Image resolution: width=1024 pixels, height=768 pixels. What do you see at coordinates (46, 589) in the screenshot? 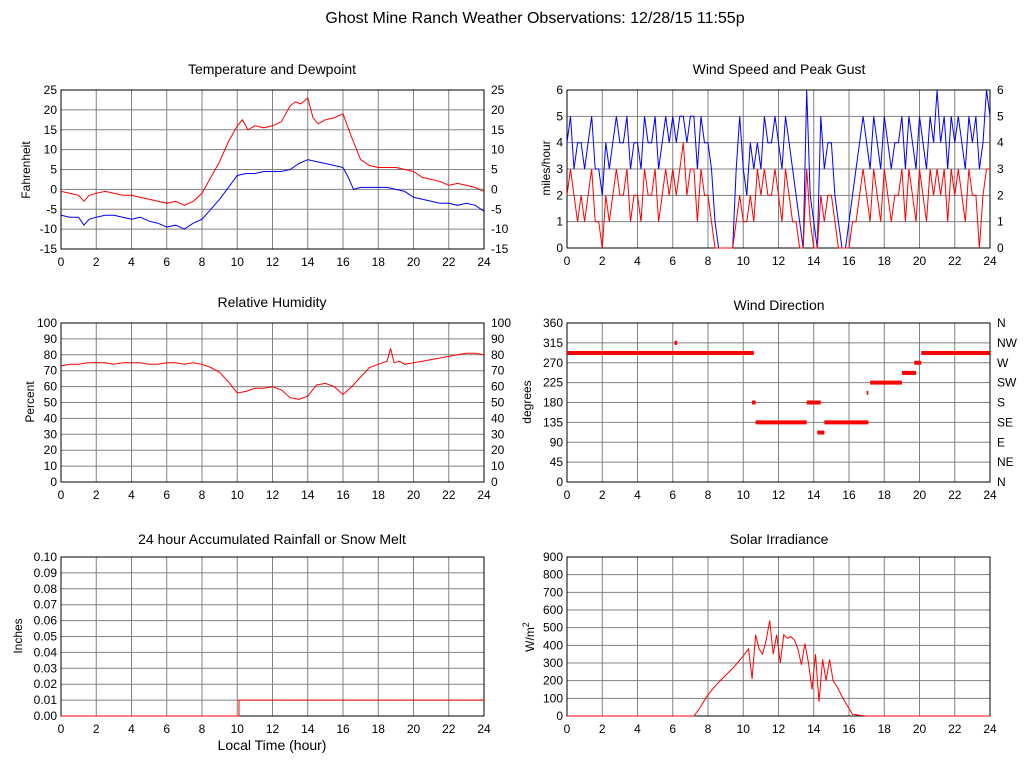
I see `y-tick-label: 0.08` at bounding box center [46, 589].